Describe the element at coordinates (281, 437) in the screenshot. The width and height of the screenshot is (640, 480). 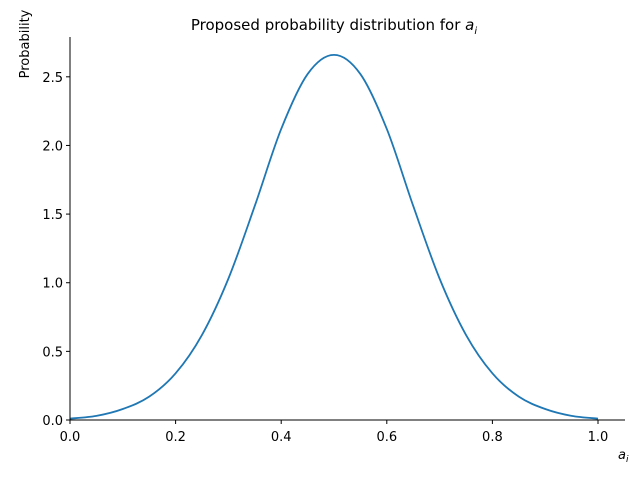
I see `x-tick-label: 0.4` at that location.